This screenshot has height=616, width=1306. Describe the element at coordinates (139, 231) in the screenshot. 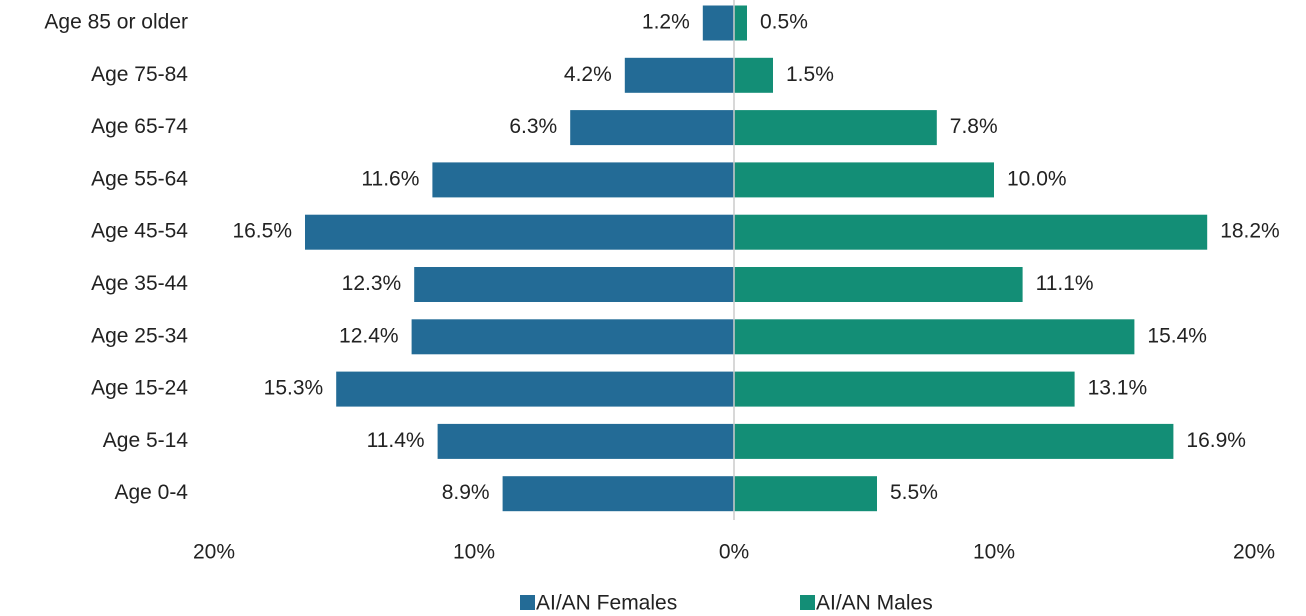

I see `y-tick-label: Age 45-54` at that location.